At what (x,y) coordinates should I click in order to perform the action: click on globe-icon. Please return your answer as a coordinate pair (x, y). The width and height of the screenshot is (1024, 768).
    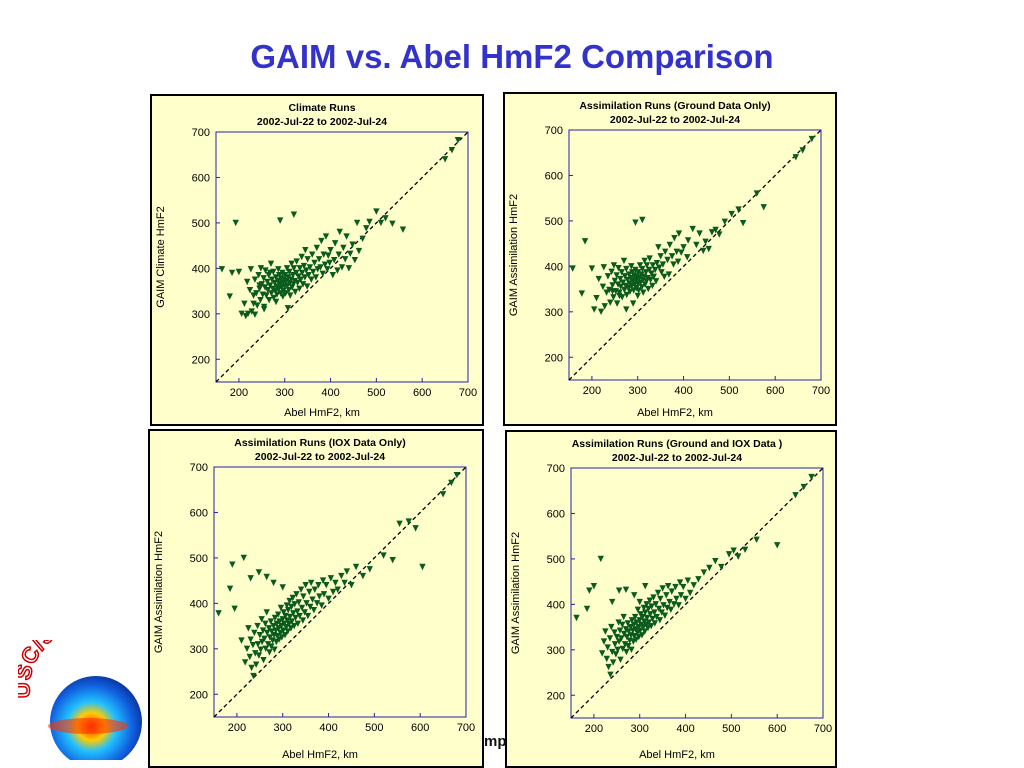
    Looking at the image, I should click on (96, 718).